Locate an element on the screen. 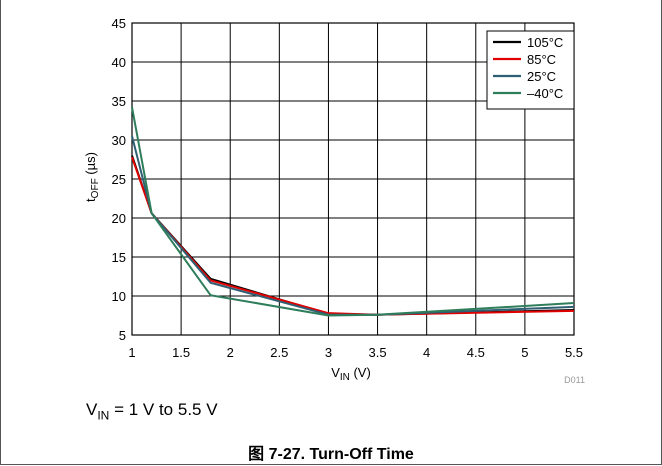 The image size is (662, 466). y-tick-label-5: 30 is located at coordinates (119, 140).